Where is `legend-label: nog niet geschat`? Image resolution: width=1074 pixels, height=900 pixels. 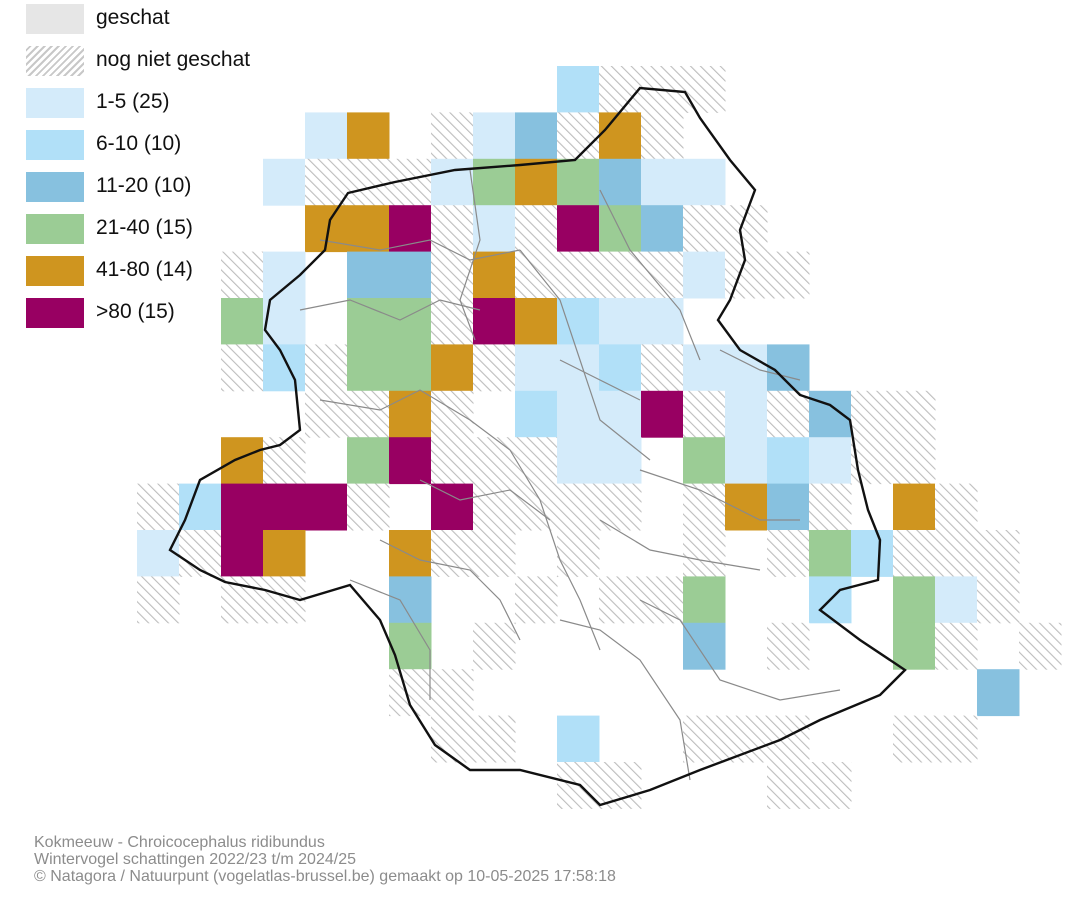
legend-label: nog niet geschat is located at coordinates (173, 59).